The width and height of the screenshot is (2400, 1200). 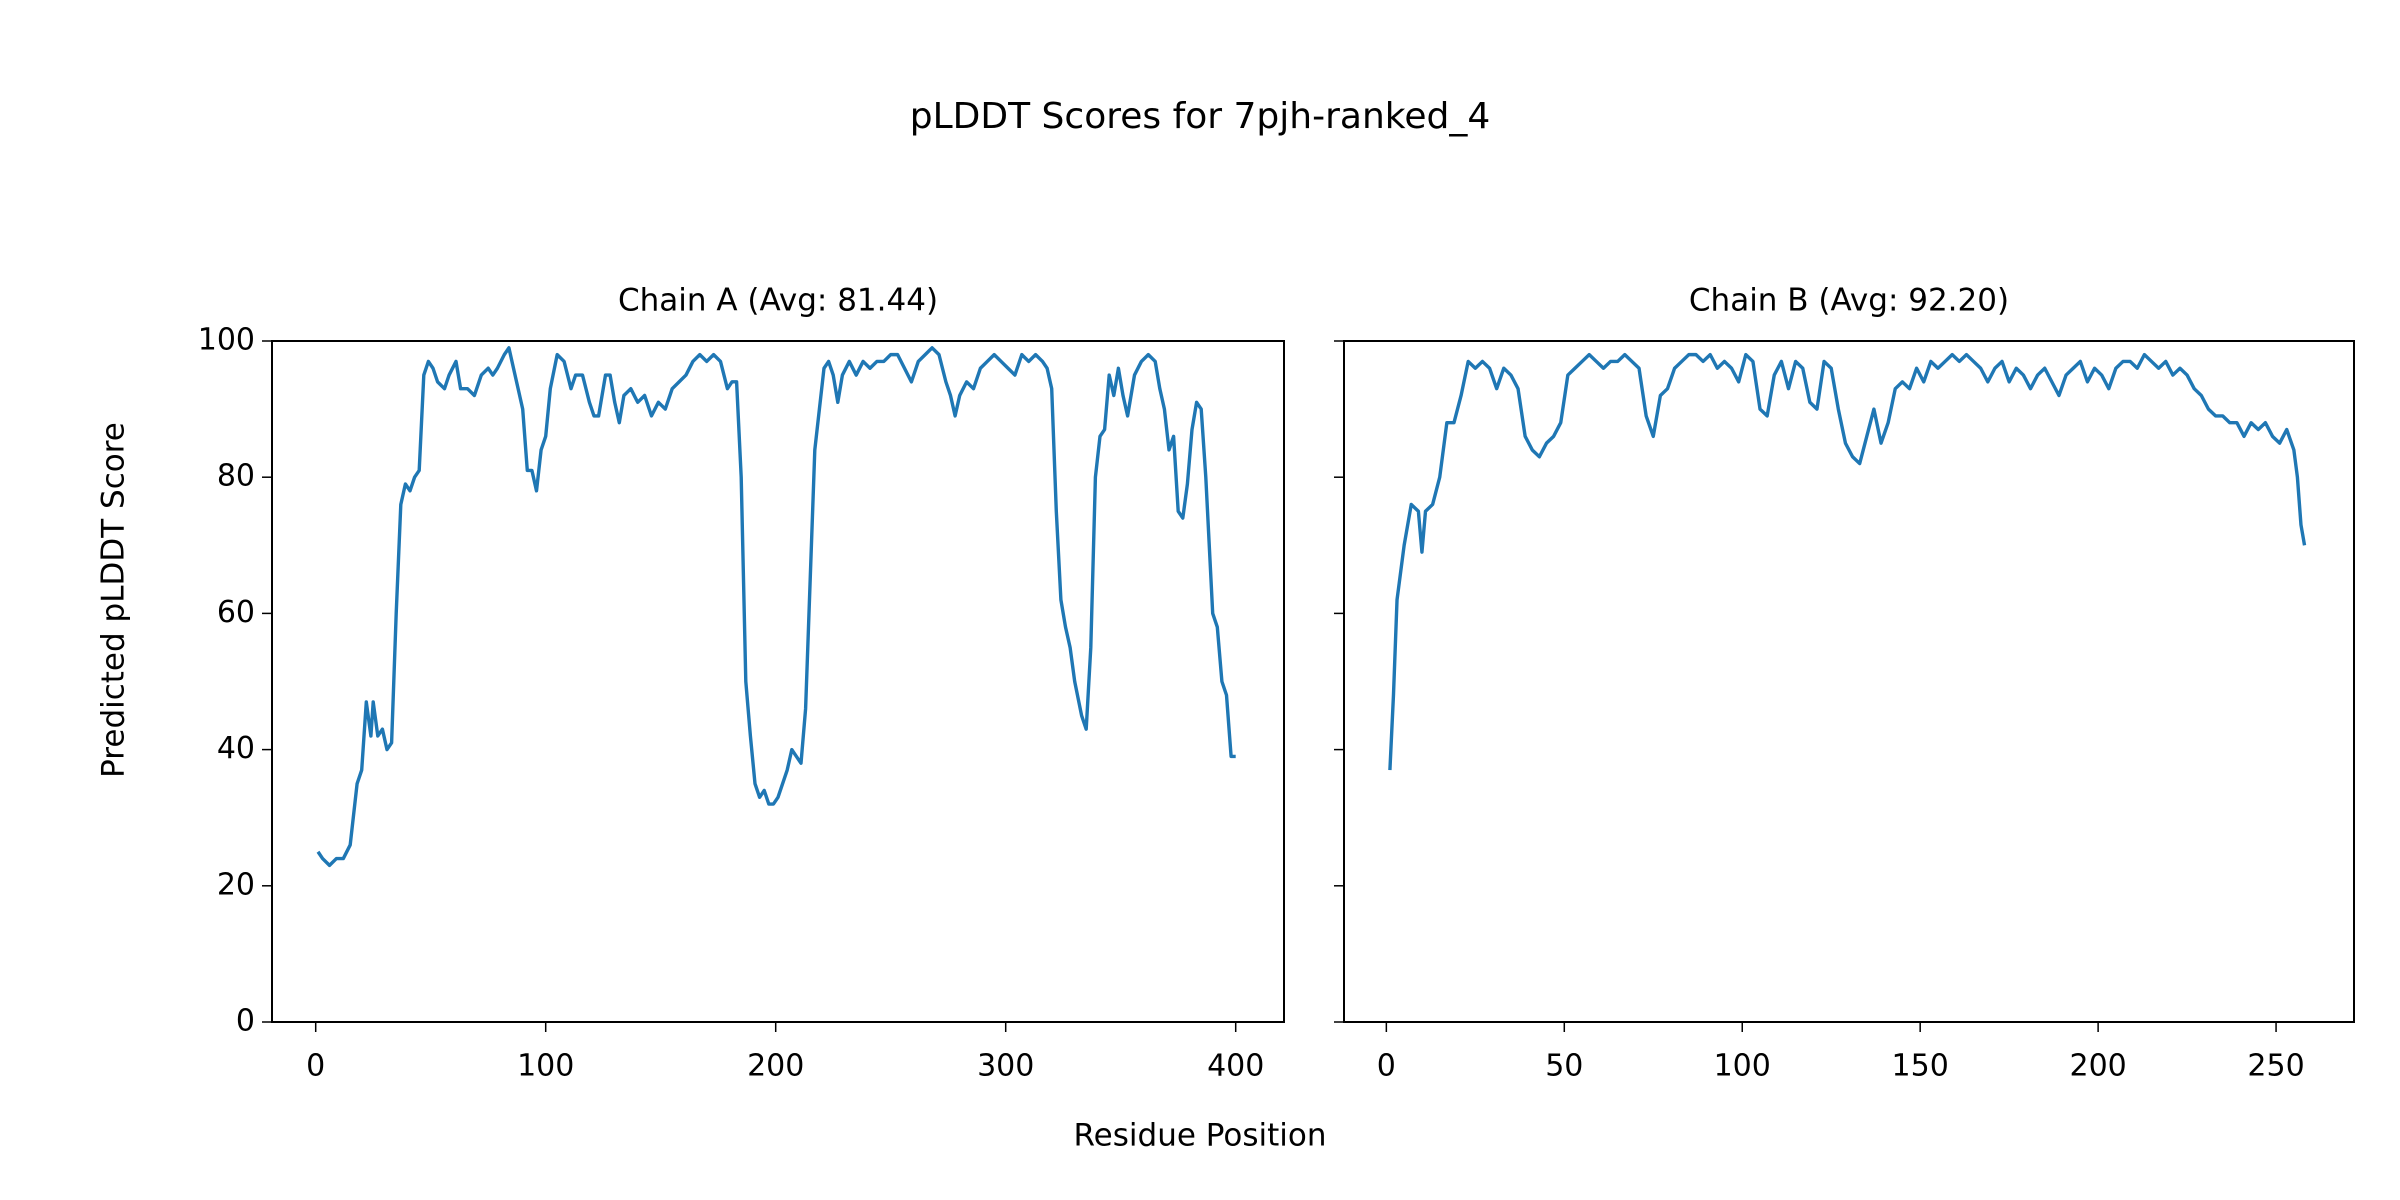 I want to click on y-tick-label: 20, so click(x=236, y=884).